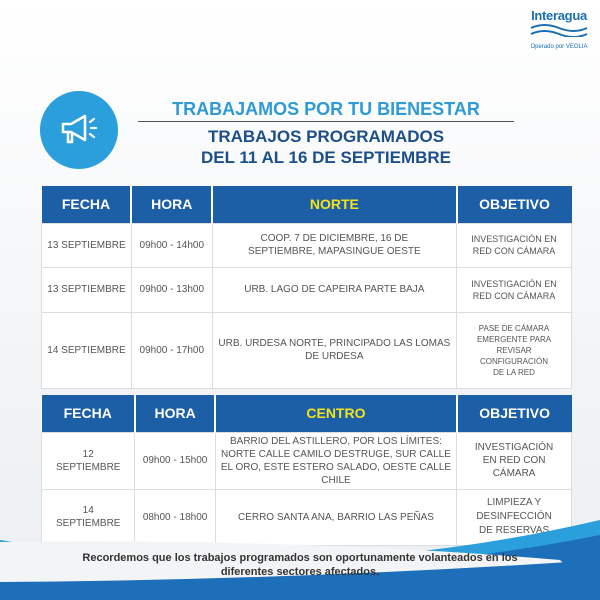 This screenshot has height=600, width=600. I want to click on interagua-logo: Interagua Operado por VEOLIA, so click(559, 29).